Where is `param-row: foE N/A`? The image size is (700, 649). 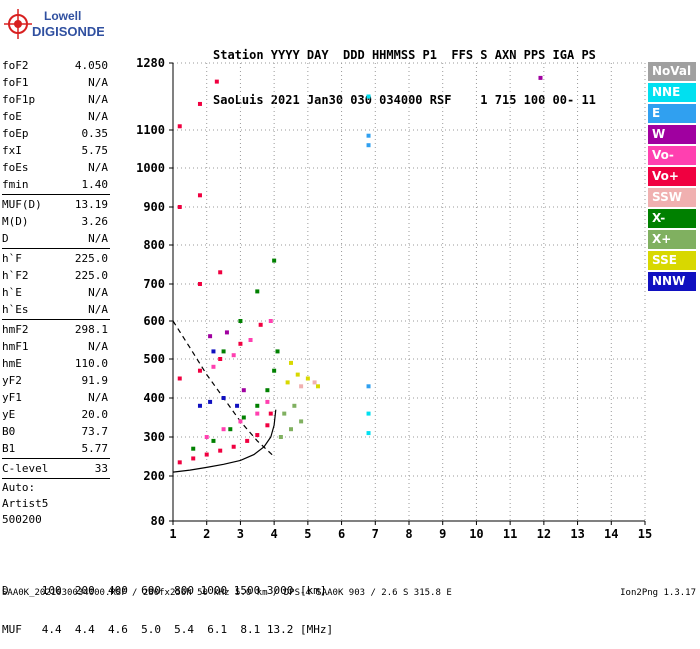 param-row: foE N/A is located at coordinates (56, 116).